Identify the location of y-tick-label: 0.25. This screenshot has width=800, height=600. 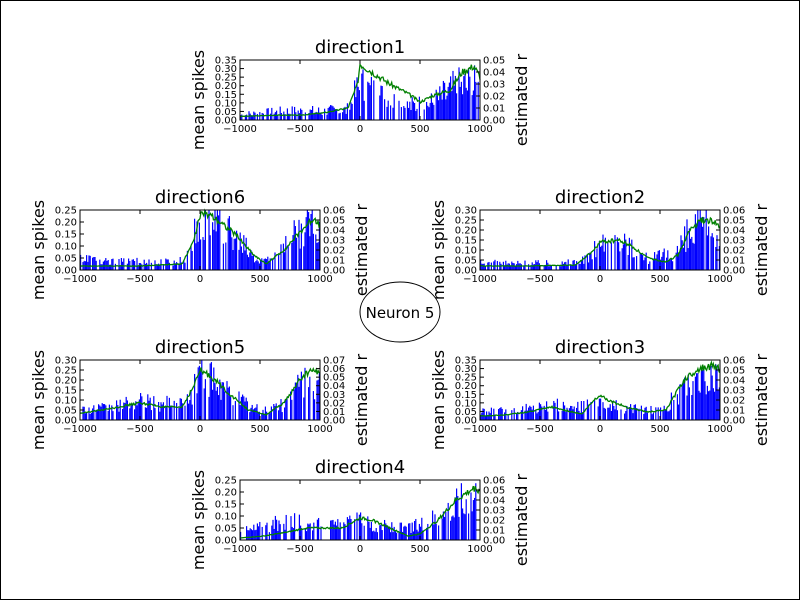
(226, 481).